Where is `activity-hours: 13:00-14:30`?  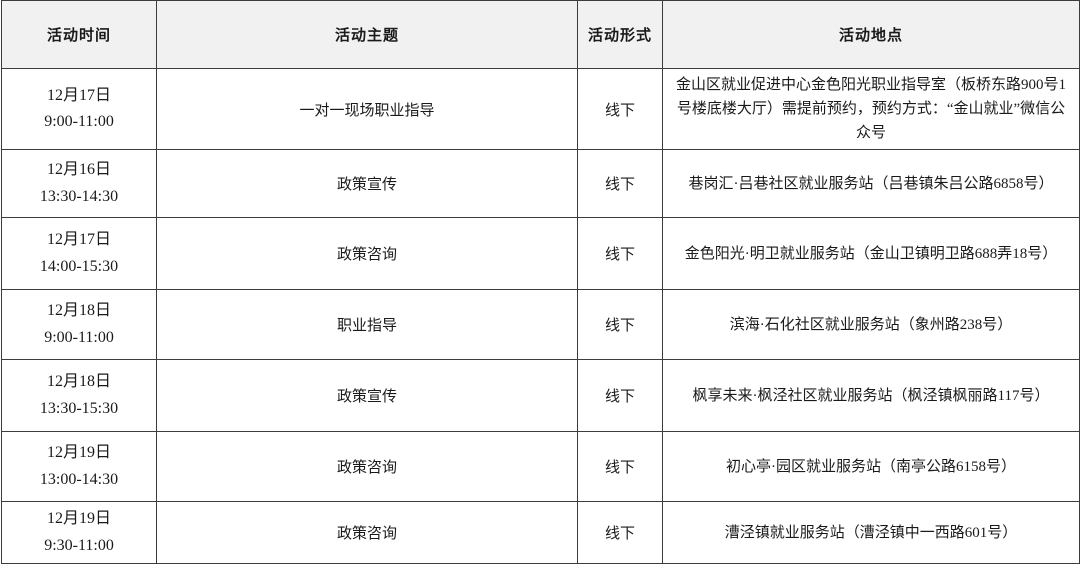
activity-hours: 13:00-14:30 is located at coordinates (79, 479).